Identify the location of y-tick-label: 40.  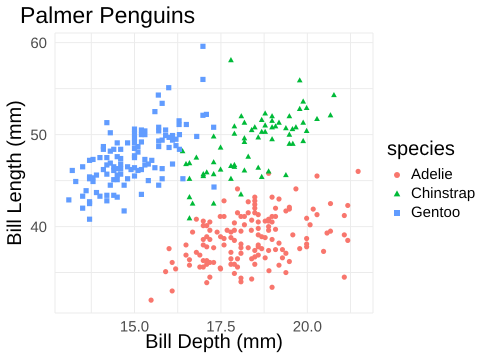
(38, 227).